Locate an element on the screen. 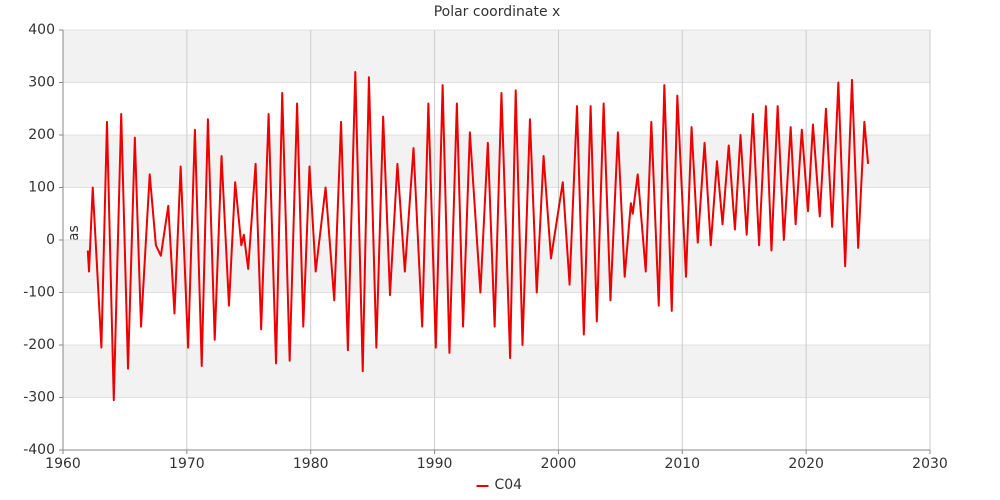 This screenshot has width=1000, height=500. x-tick-label: 1970 is located at coordinates (187, 464).